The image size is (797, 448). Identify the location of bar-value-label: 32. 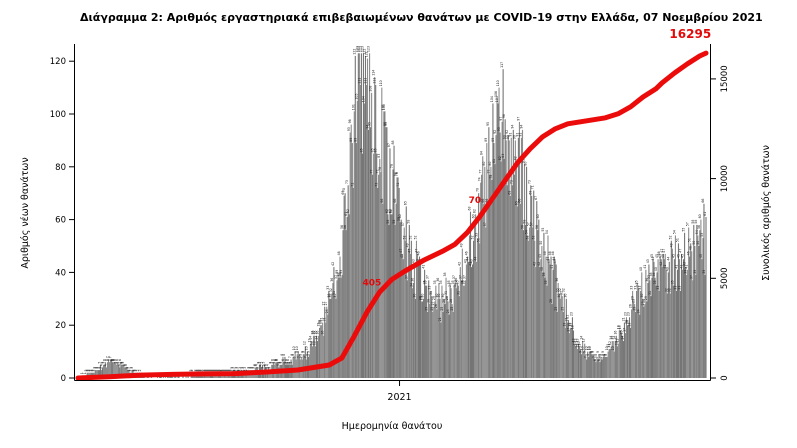
(331, 290).